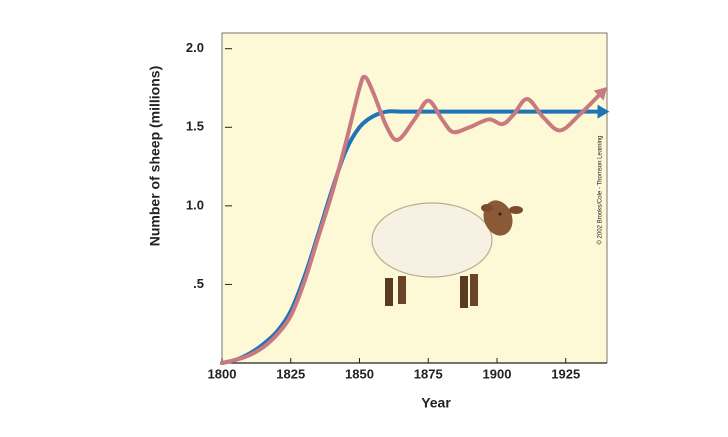 The height and width of the screenshot is (437, 728). What do you see at coordinates (222, 373) in the screenshot?
I see `x-tick-label: 1800` at bounding box center [222, 373].